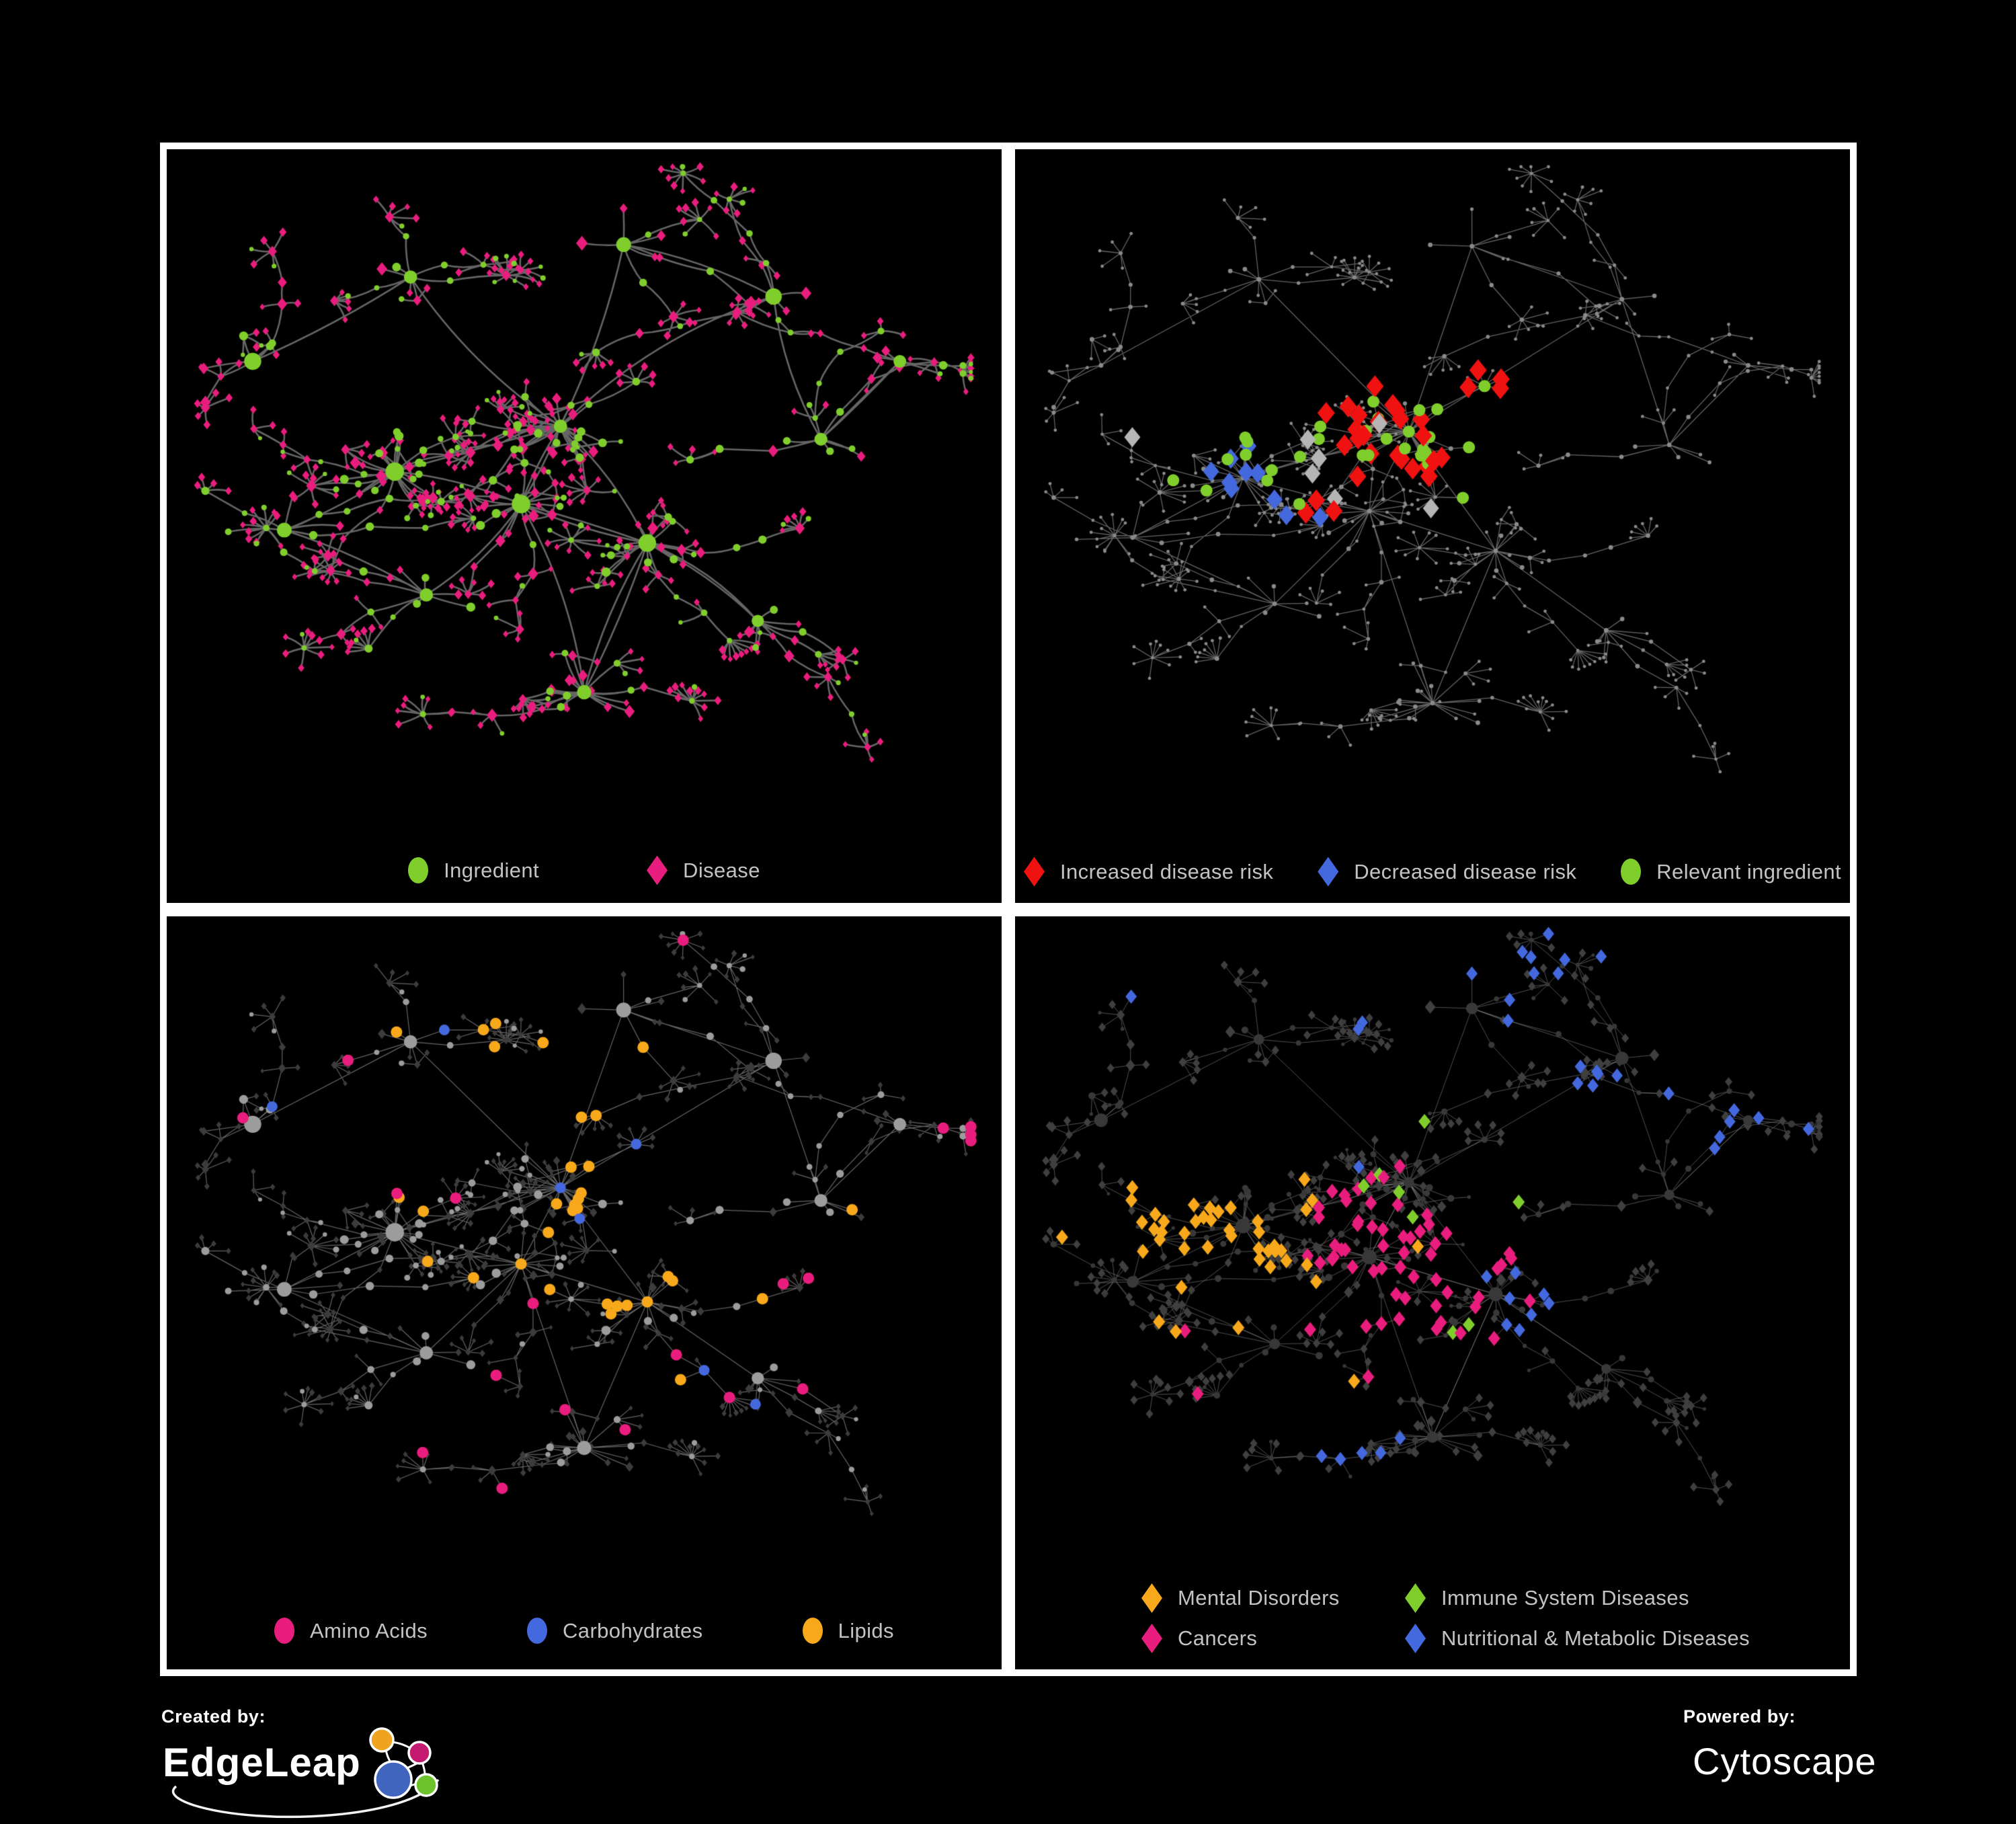 This screenshot has width=2016, height=1824. I want to click on immune-diseases-diamond-icon, so click(1415, 1598).